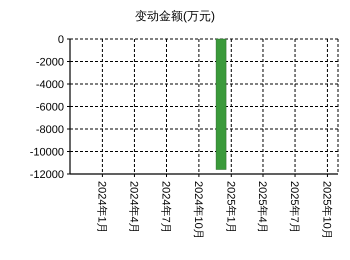  Describe the element at coordinates (101, 207) in the screenshot. I see `x-tick-label: 2024年1月` at that location.